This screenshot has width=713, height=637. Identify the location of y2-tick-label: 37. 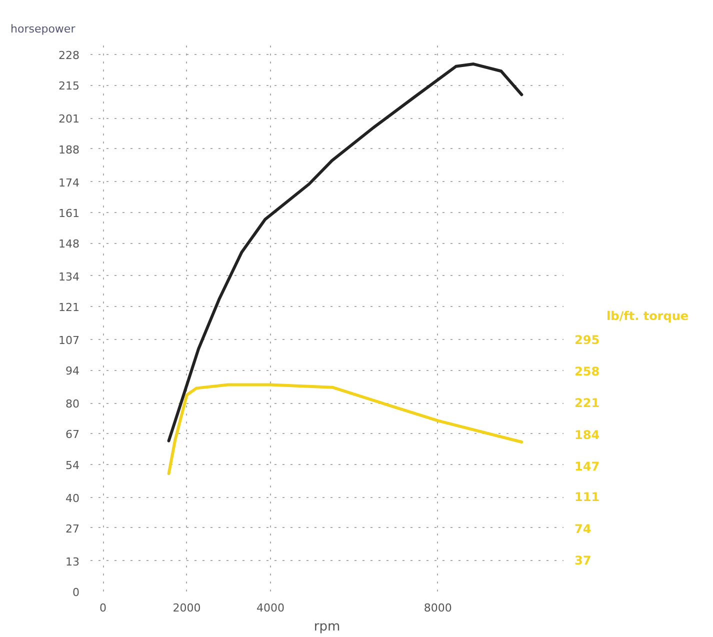
(583, 560).